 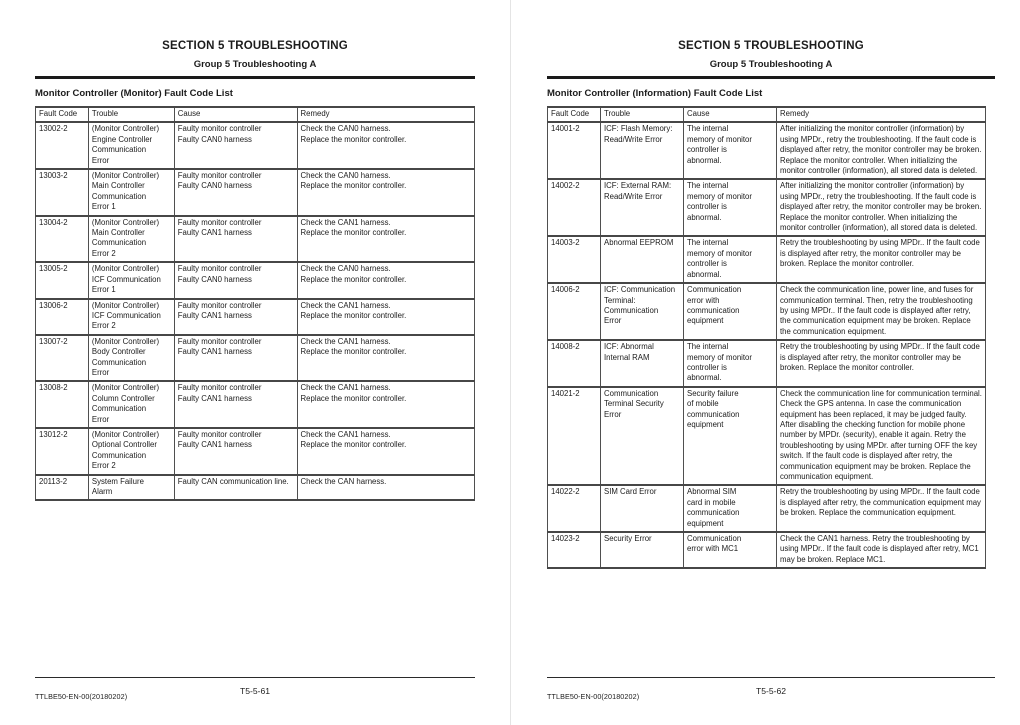 What do you see at coordinates (235, 487) in the screenshot?
I see `table-cell: Faulty CAN communication line.` at bounding box center [235, 487].